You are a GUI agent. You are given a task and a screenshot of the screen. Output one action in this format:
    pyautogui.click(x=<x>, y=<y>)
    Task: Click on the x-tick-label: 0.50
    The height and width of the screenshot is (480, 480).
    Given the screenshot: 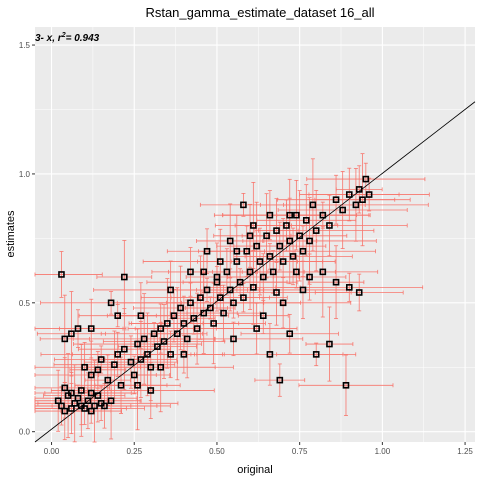 What is the action you would take?
    pyautogui.click(x=217, y=451)
    